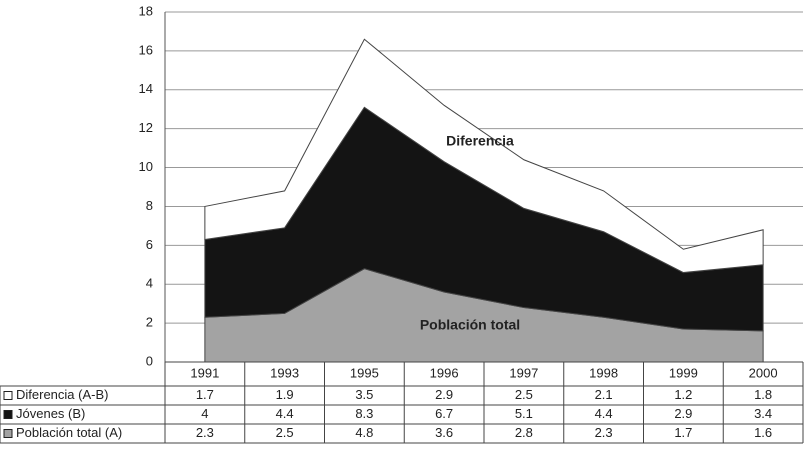 The width and height of the screenshot is (804, 458). I want to click on y-tick-label: 8, so click(149, 205).